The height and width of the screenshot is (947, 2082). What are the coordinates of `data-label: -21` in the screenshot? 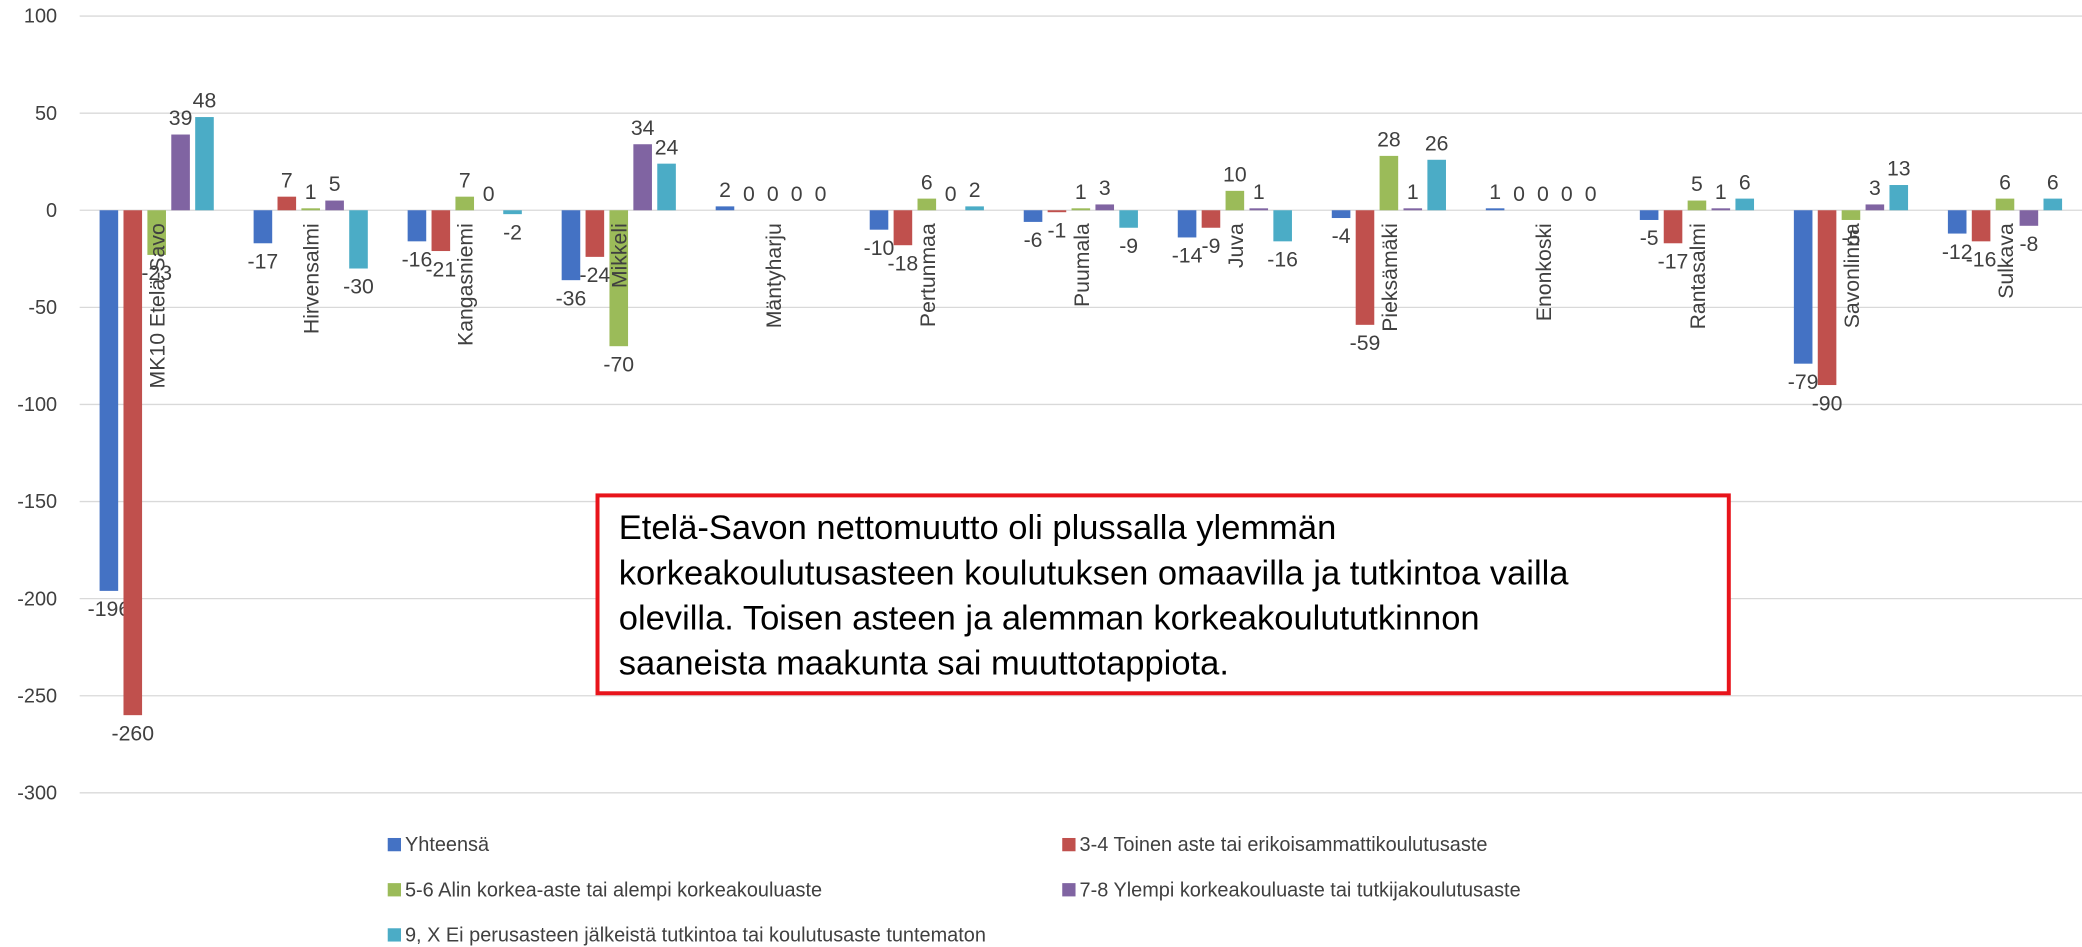 It's located at (440, 269).